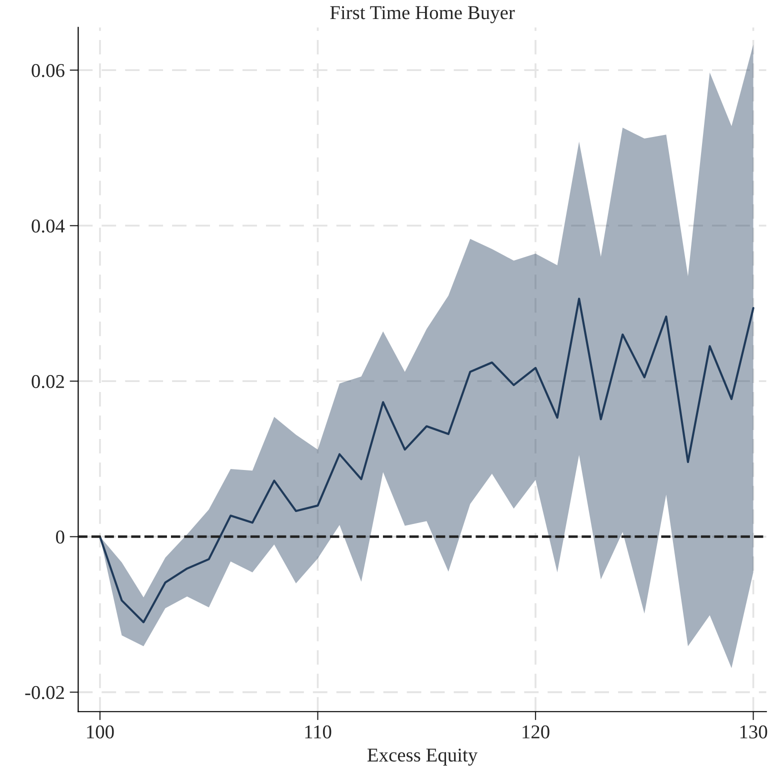 The image size is (782, 782). I want to click on chart-title: First Time Home Buyer, so click(422, 15).